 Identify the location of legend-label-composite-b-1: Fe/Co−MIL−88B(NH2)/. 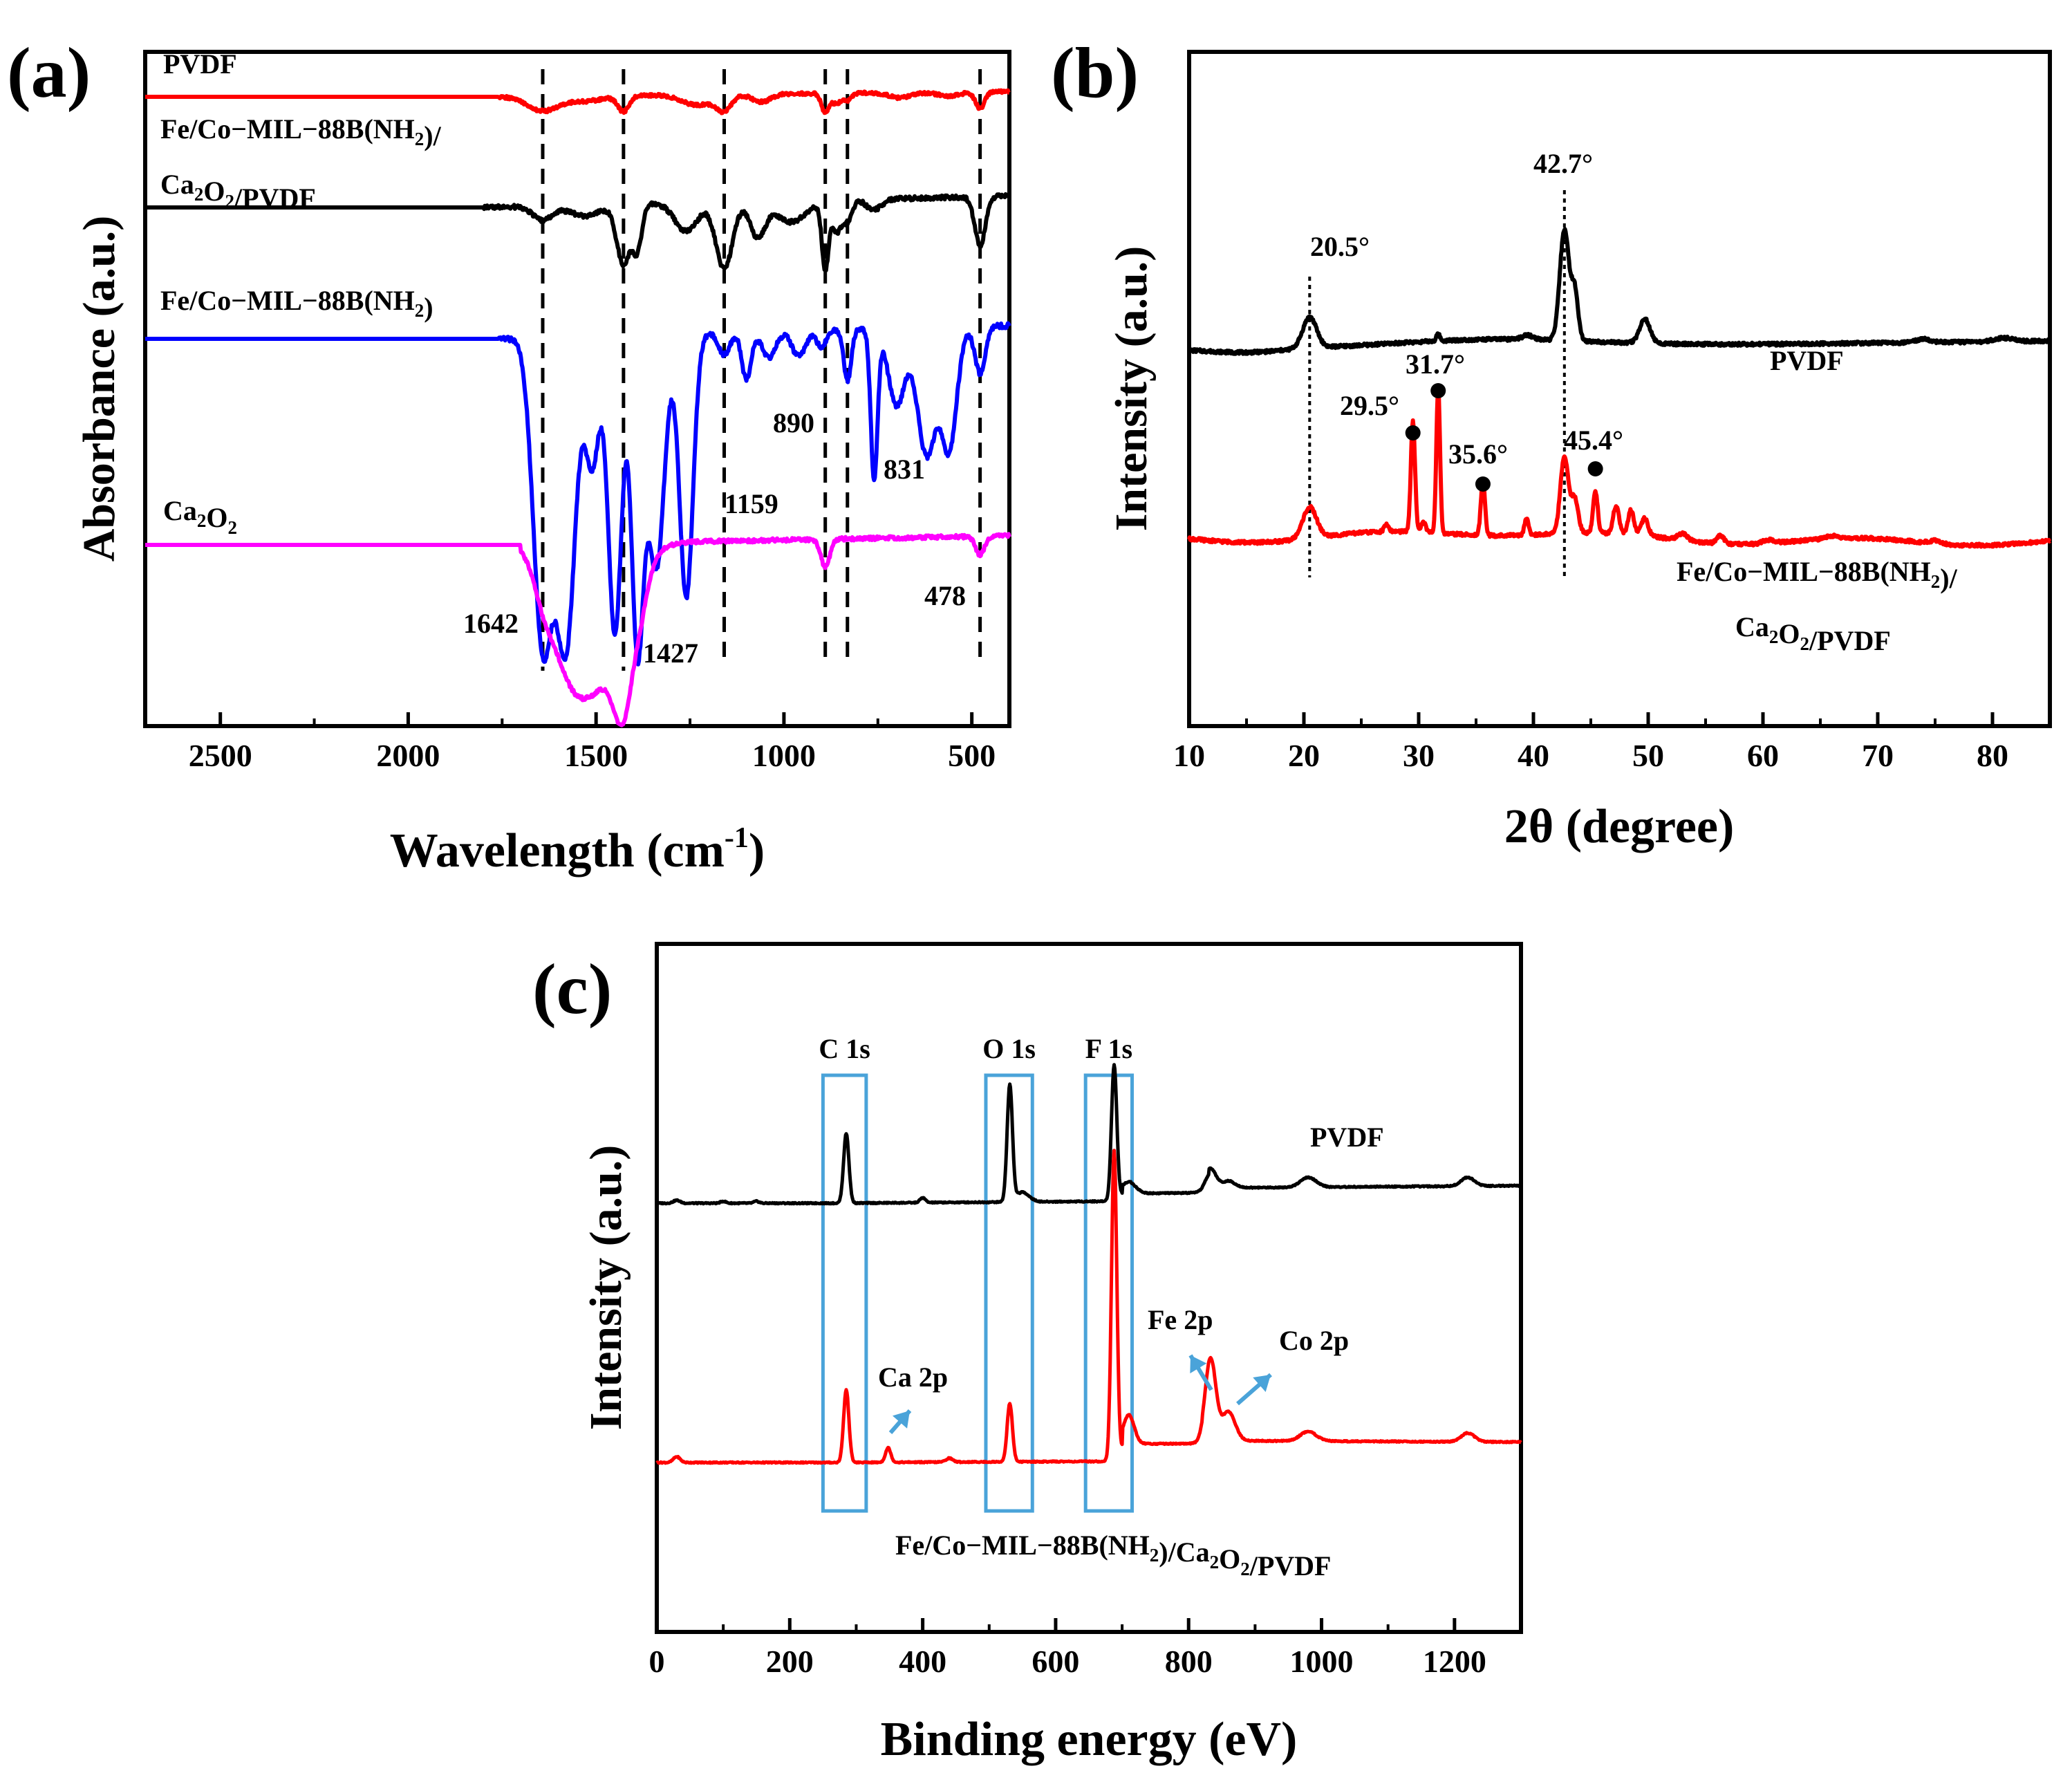
(1817, 575).